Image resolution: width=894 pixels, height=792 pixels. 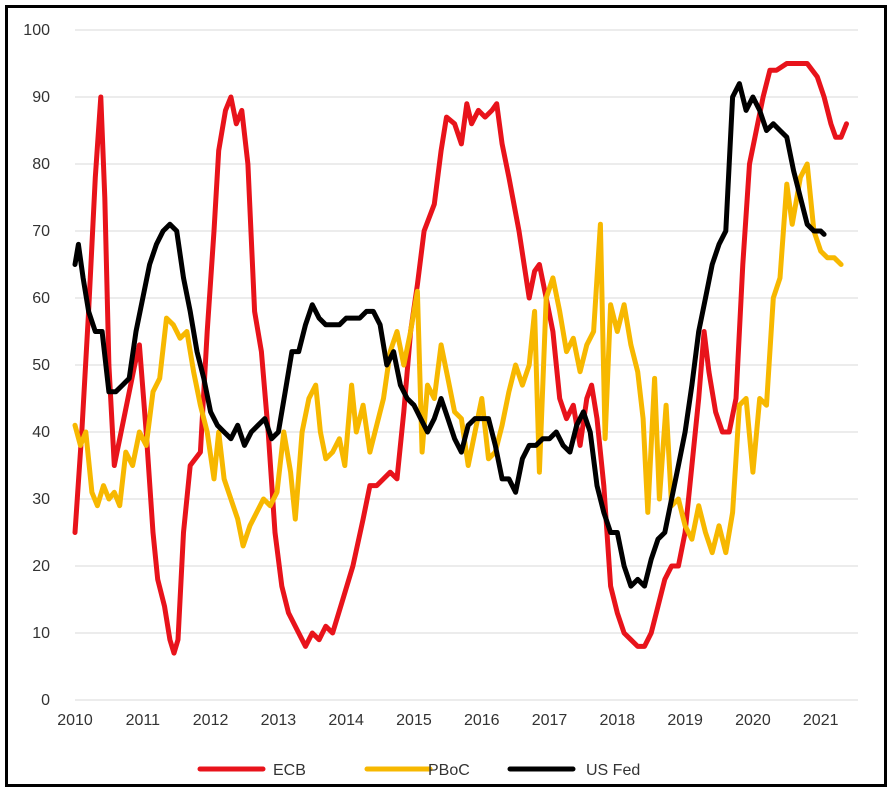 What do you see at coordinates (211, 720) in the screenshot?
I see `x-tick-label: 2012` at bounding box center [211, 720].